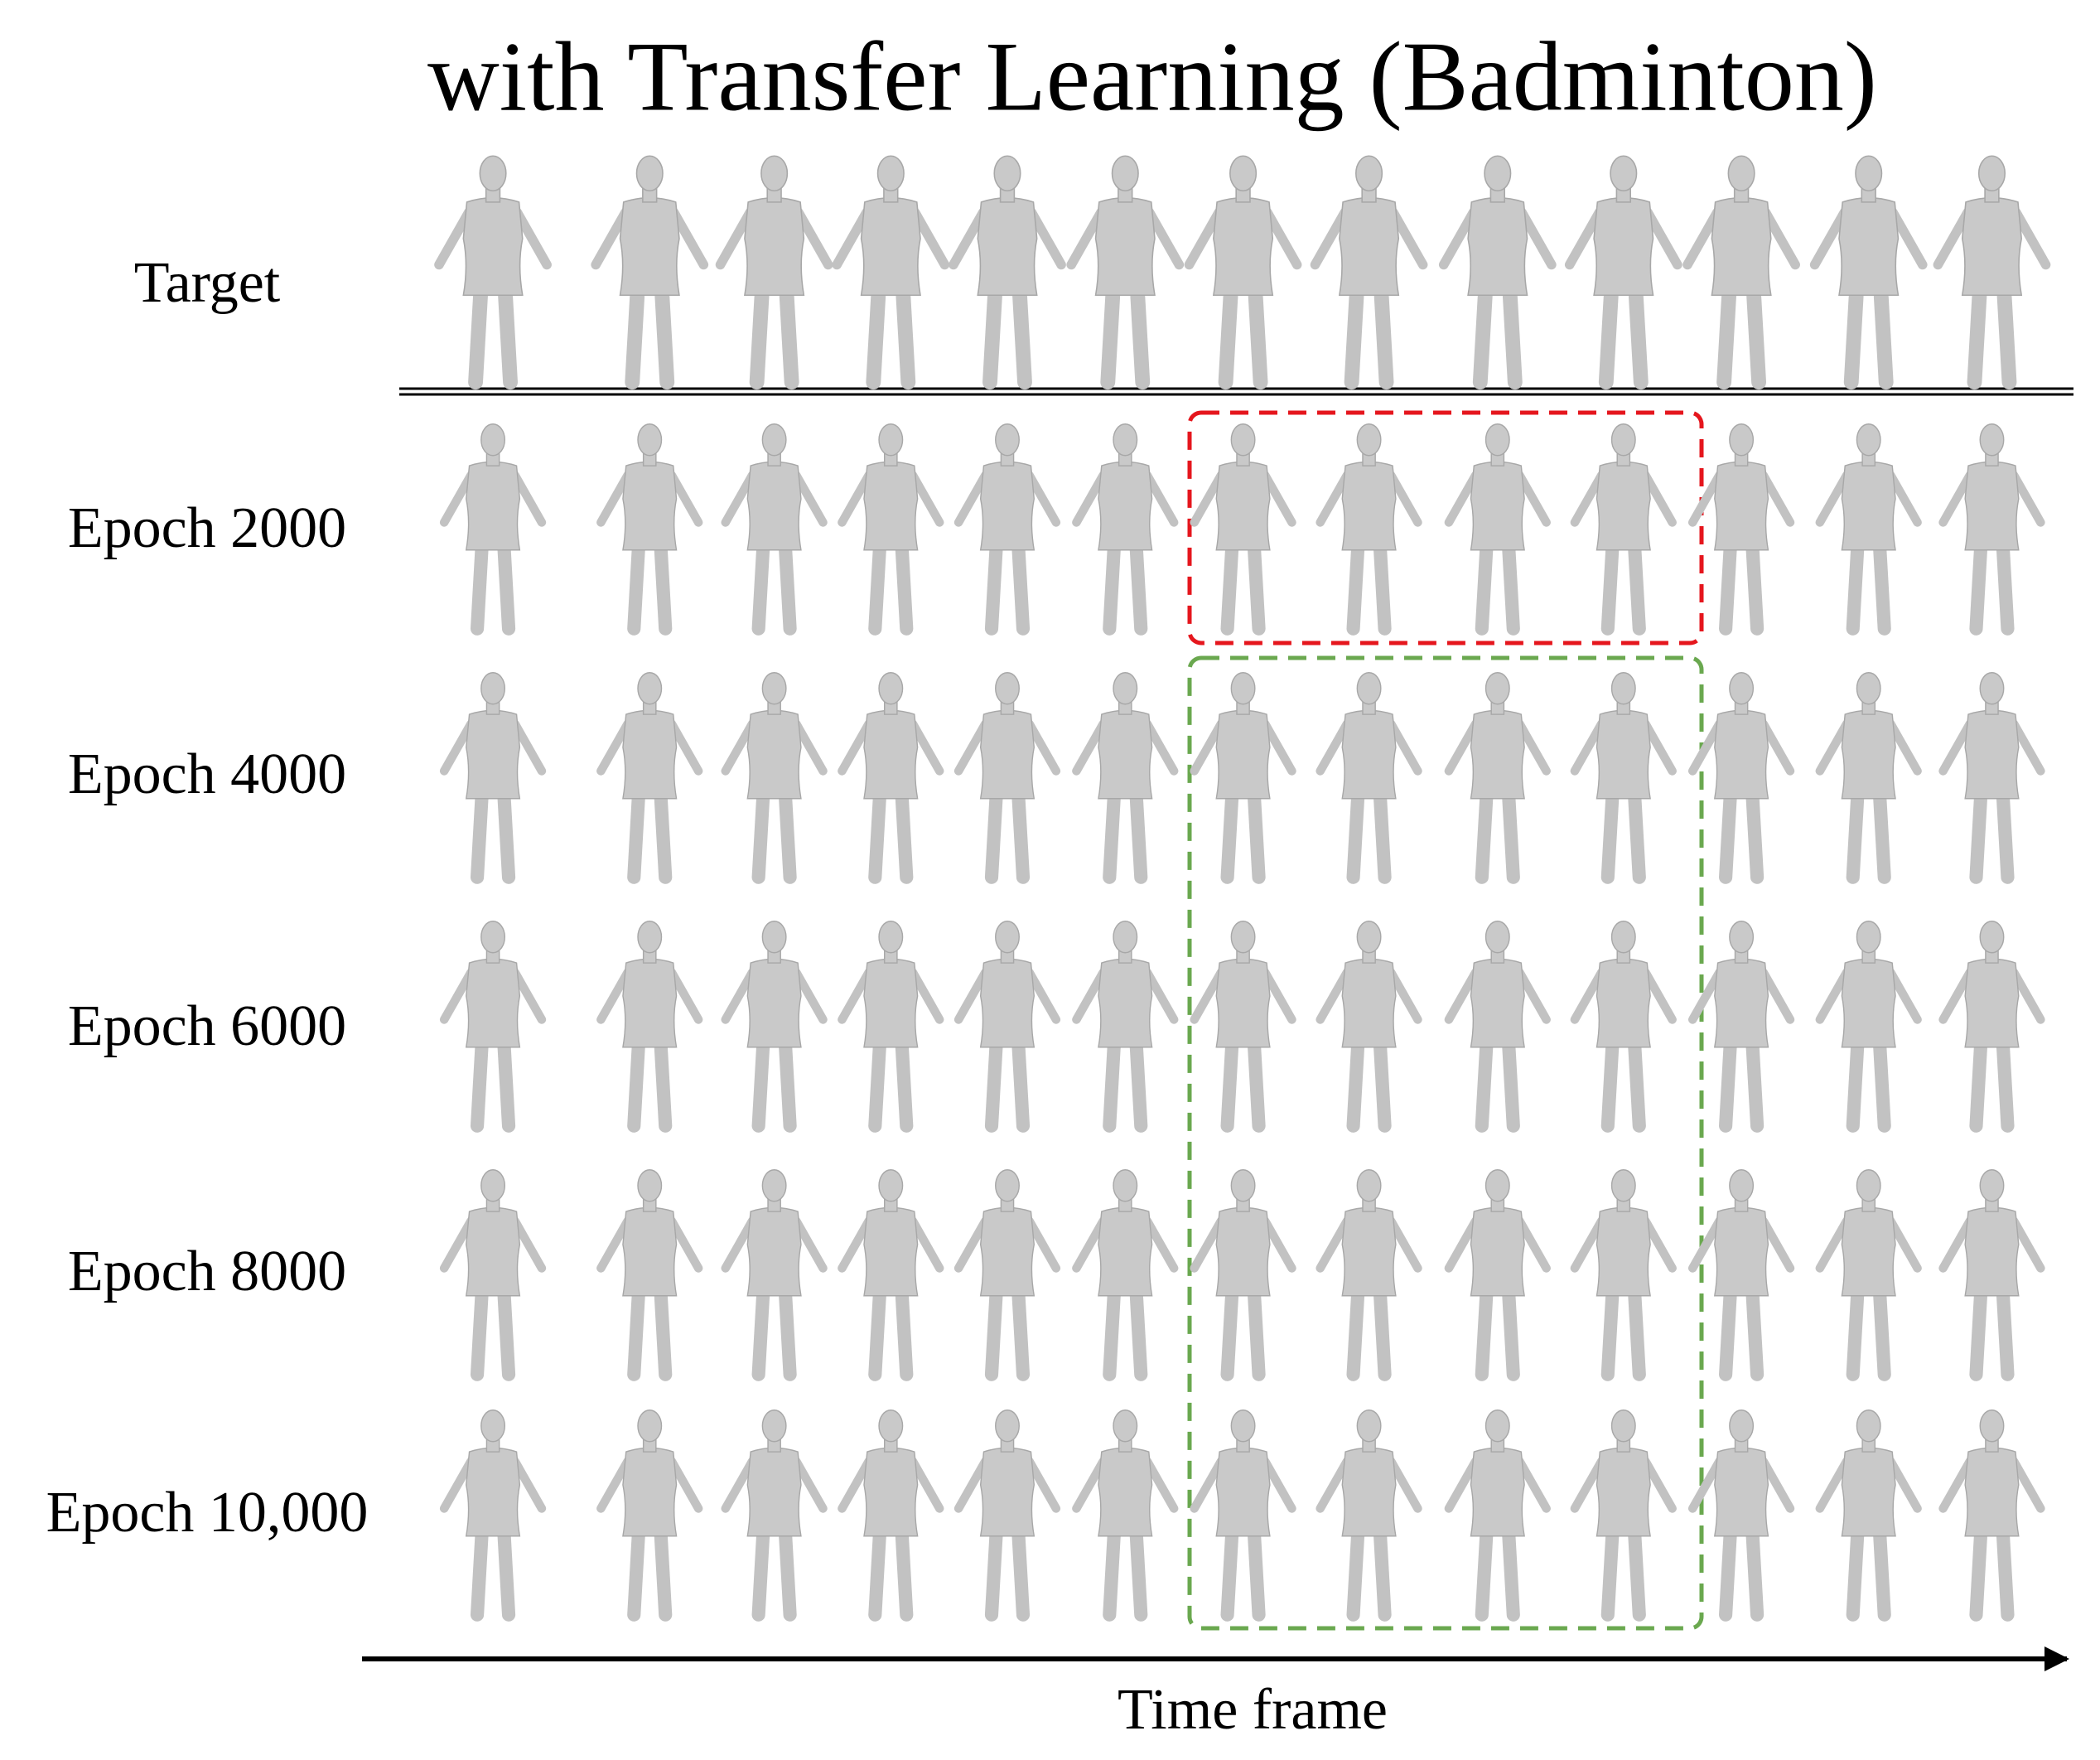  Describe the element at coordinates (1445, 1143) in the screenshot. I see `highlight-box-green` at that location.